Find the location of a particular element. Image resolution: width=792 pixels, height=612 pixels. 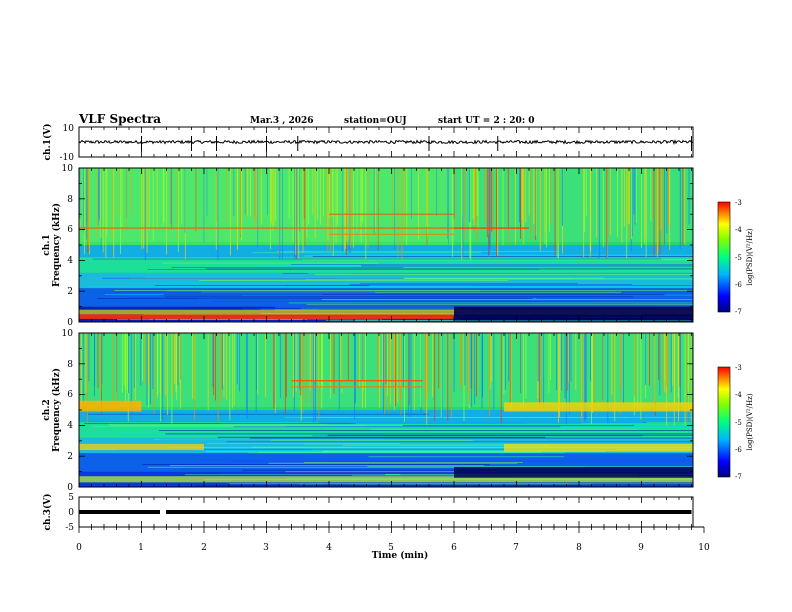

ch3-waveform-ylabel: ch.3(V) is located at coordinates (47, 512).